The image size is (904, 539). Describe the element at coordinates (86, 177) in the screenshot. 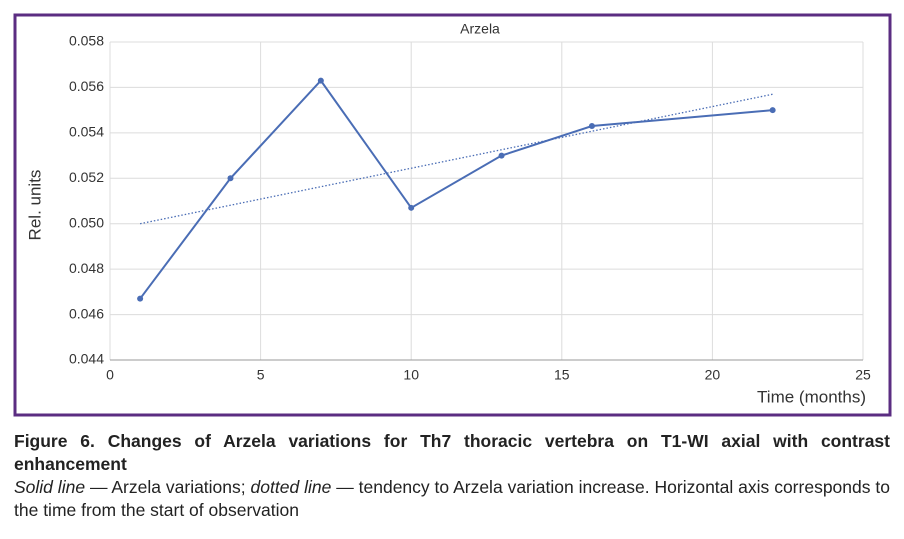

I see `y-tick-label: 0.052` at that location.